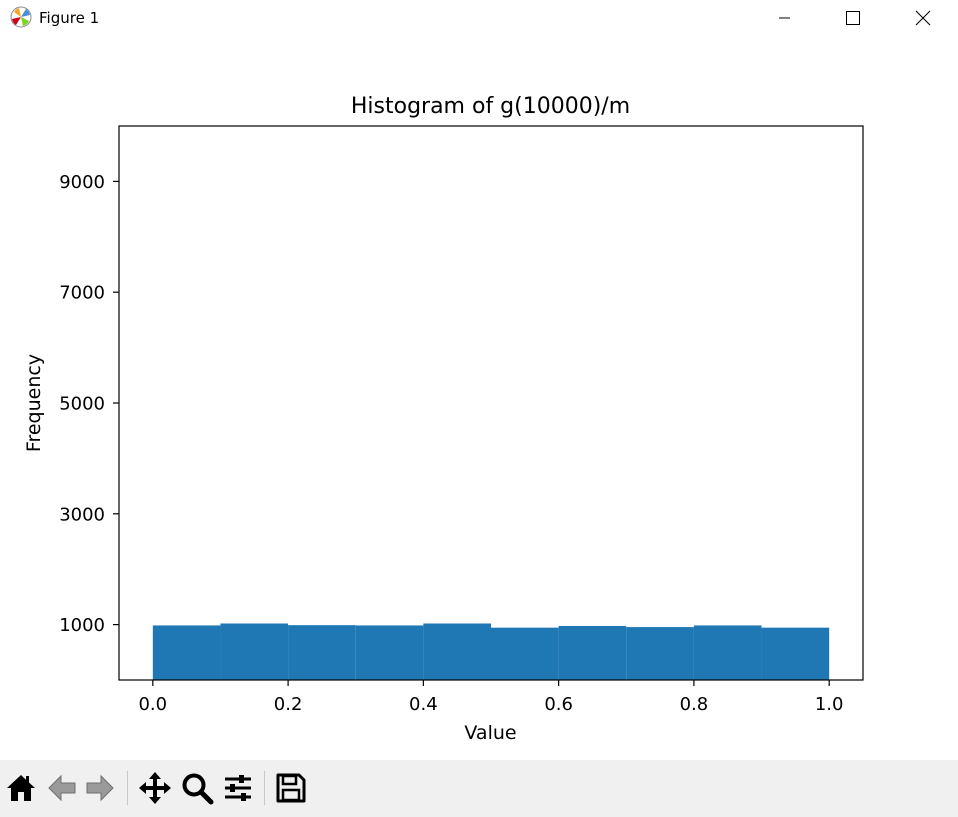  I want to click on chart-title: Histogram of g(10000)/m, so click(490, 106).